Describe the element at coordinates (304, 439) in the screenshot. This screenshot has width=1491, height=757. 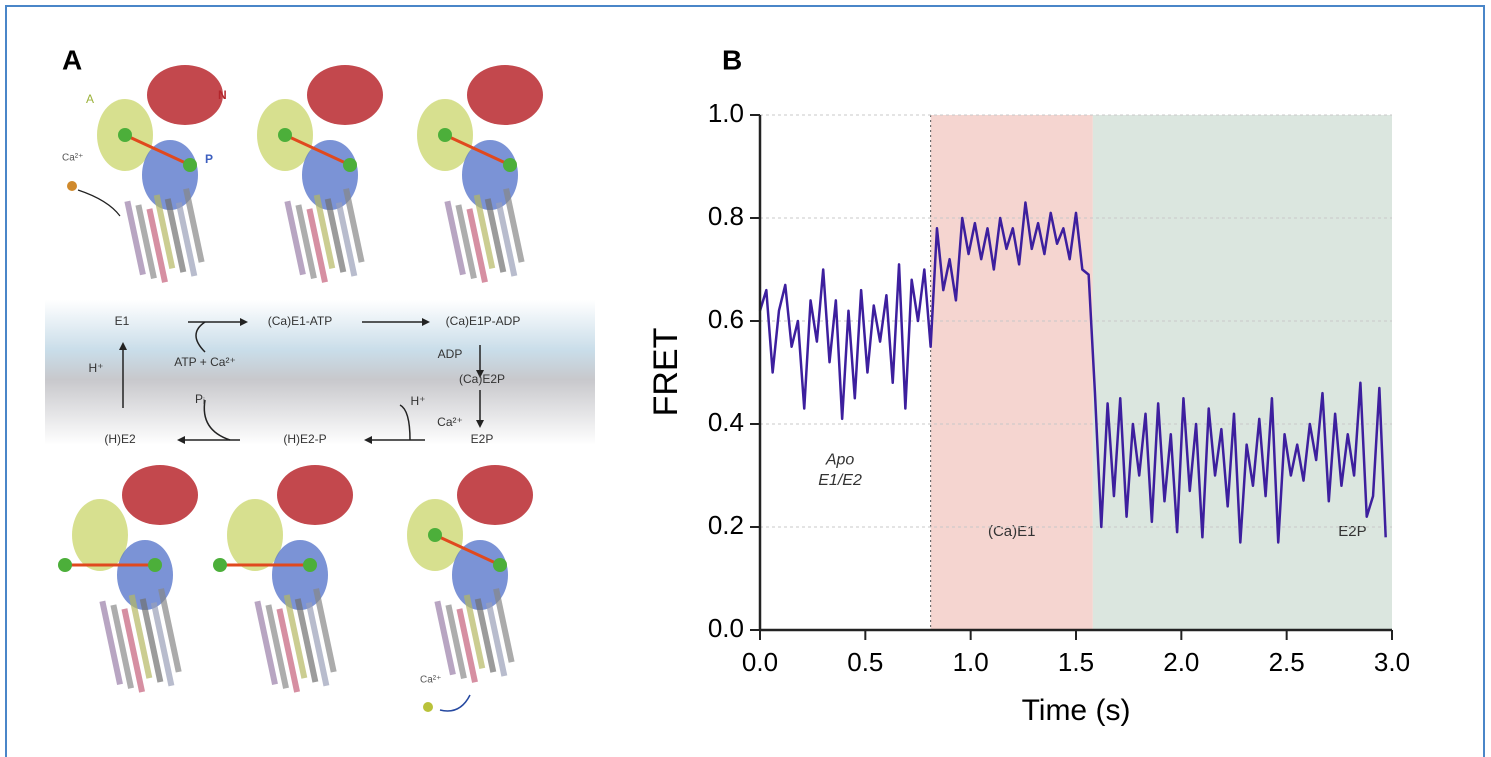
I see `state-label: (H)E2-P` at that location.